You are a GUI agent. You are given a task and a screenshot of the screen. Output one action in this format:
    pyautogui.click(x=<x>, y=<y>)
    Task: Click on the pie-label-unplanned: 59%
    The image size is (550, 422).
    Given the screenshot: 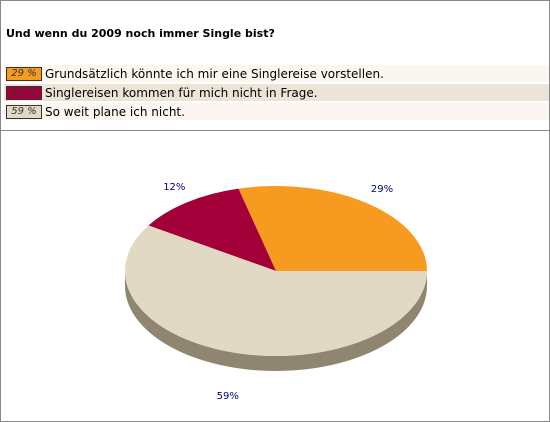 What is the action you would take?
    pyautogui.click(x=228, y=396)
    